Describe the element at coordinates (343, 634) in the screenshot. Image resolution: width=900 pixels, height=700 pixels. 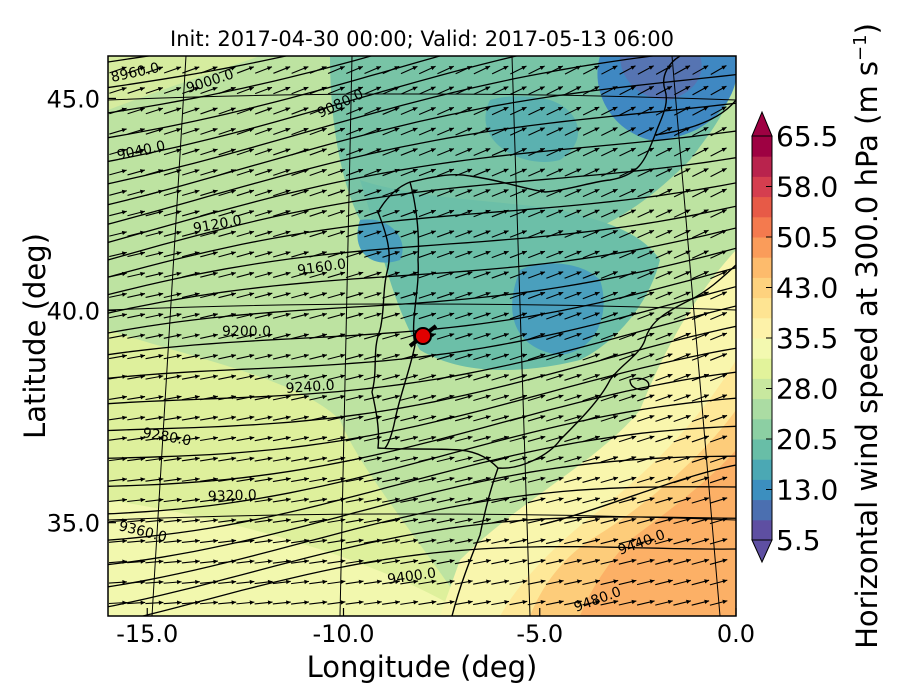
I see `x-tick-label: -10.0` at that location.